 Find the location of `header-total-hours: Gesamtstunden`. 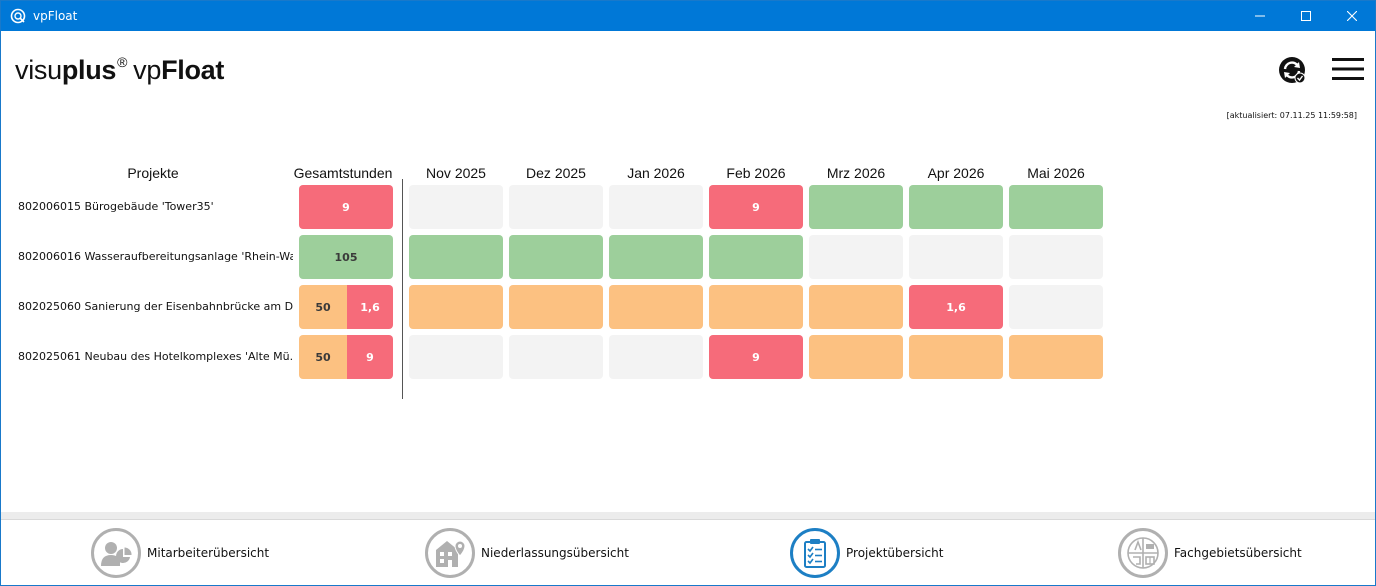

header-total-hours: Gesamtstunden is located at coordinates (343, 173).